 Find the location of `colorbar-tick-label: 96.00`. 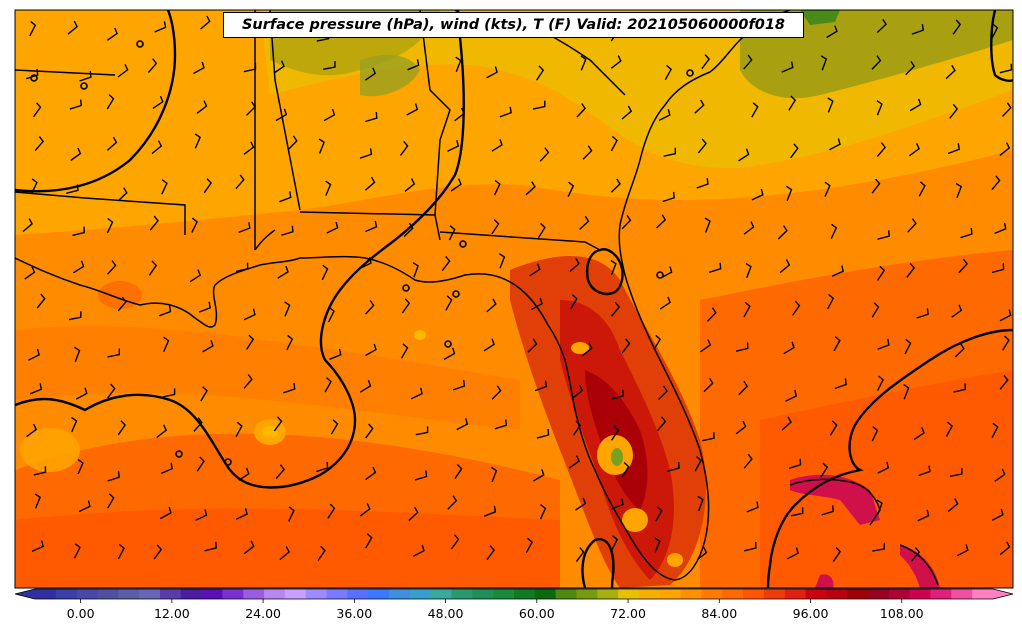

colorbar-tick-label: 96.00 is located at coordinates (810, 613).